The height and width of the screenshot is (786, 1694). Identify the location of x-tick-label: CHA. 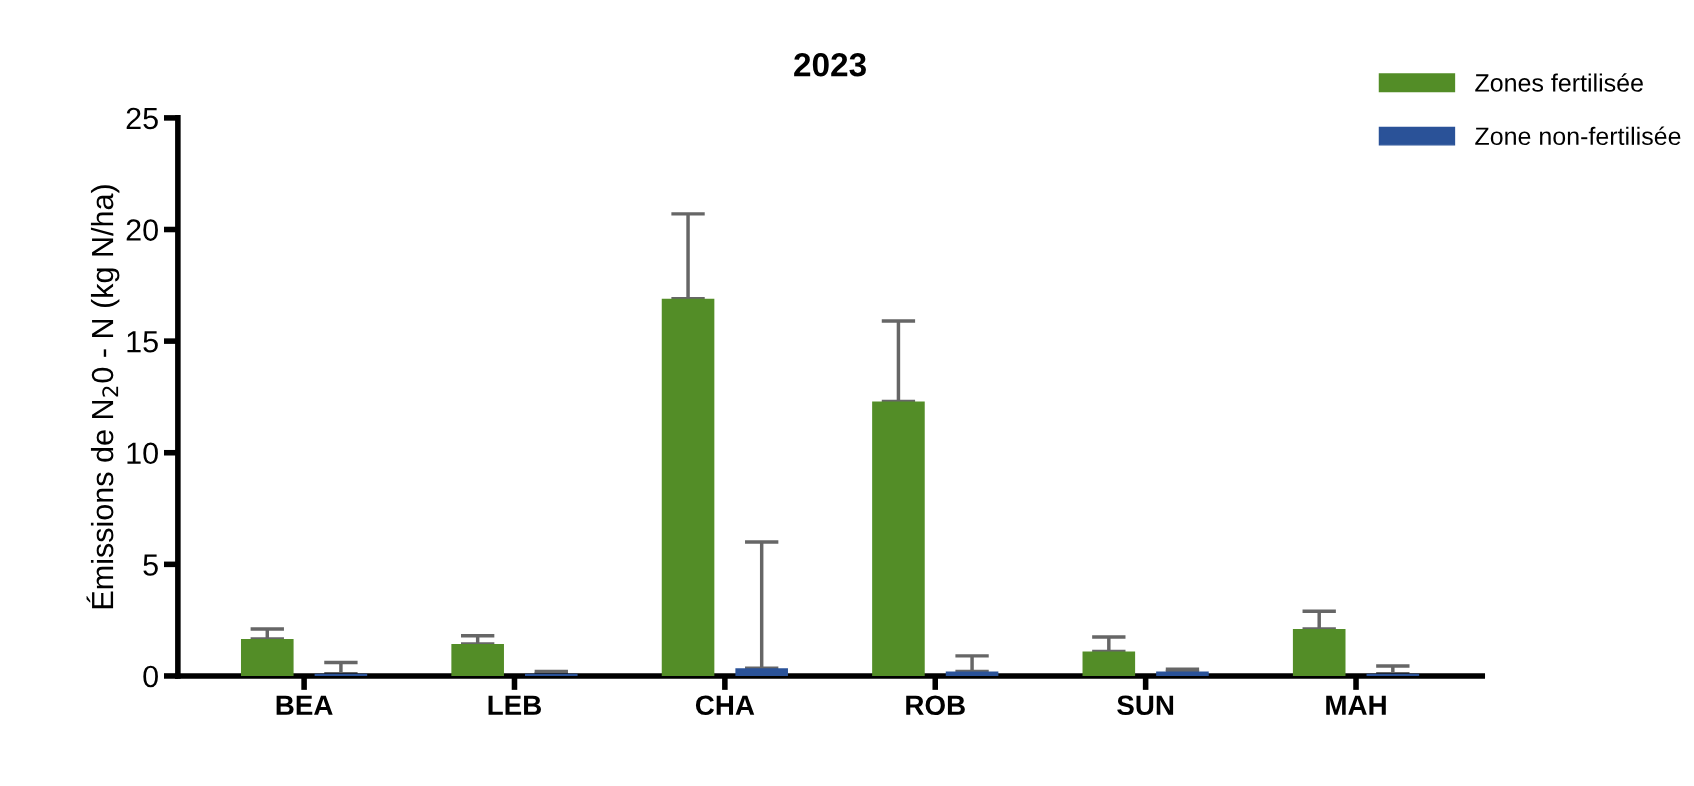
(725, 705).